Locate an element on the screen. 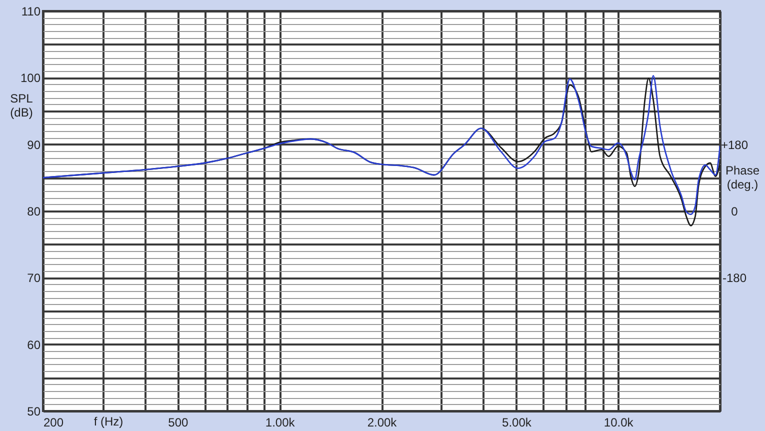 Image resolution: width=765 pixels, height=431 pixels. y2-tick-label: -180 is located at coordinates (734, 278).